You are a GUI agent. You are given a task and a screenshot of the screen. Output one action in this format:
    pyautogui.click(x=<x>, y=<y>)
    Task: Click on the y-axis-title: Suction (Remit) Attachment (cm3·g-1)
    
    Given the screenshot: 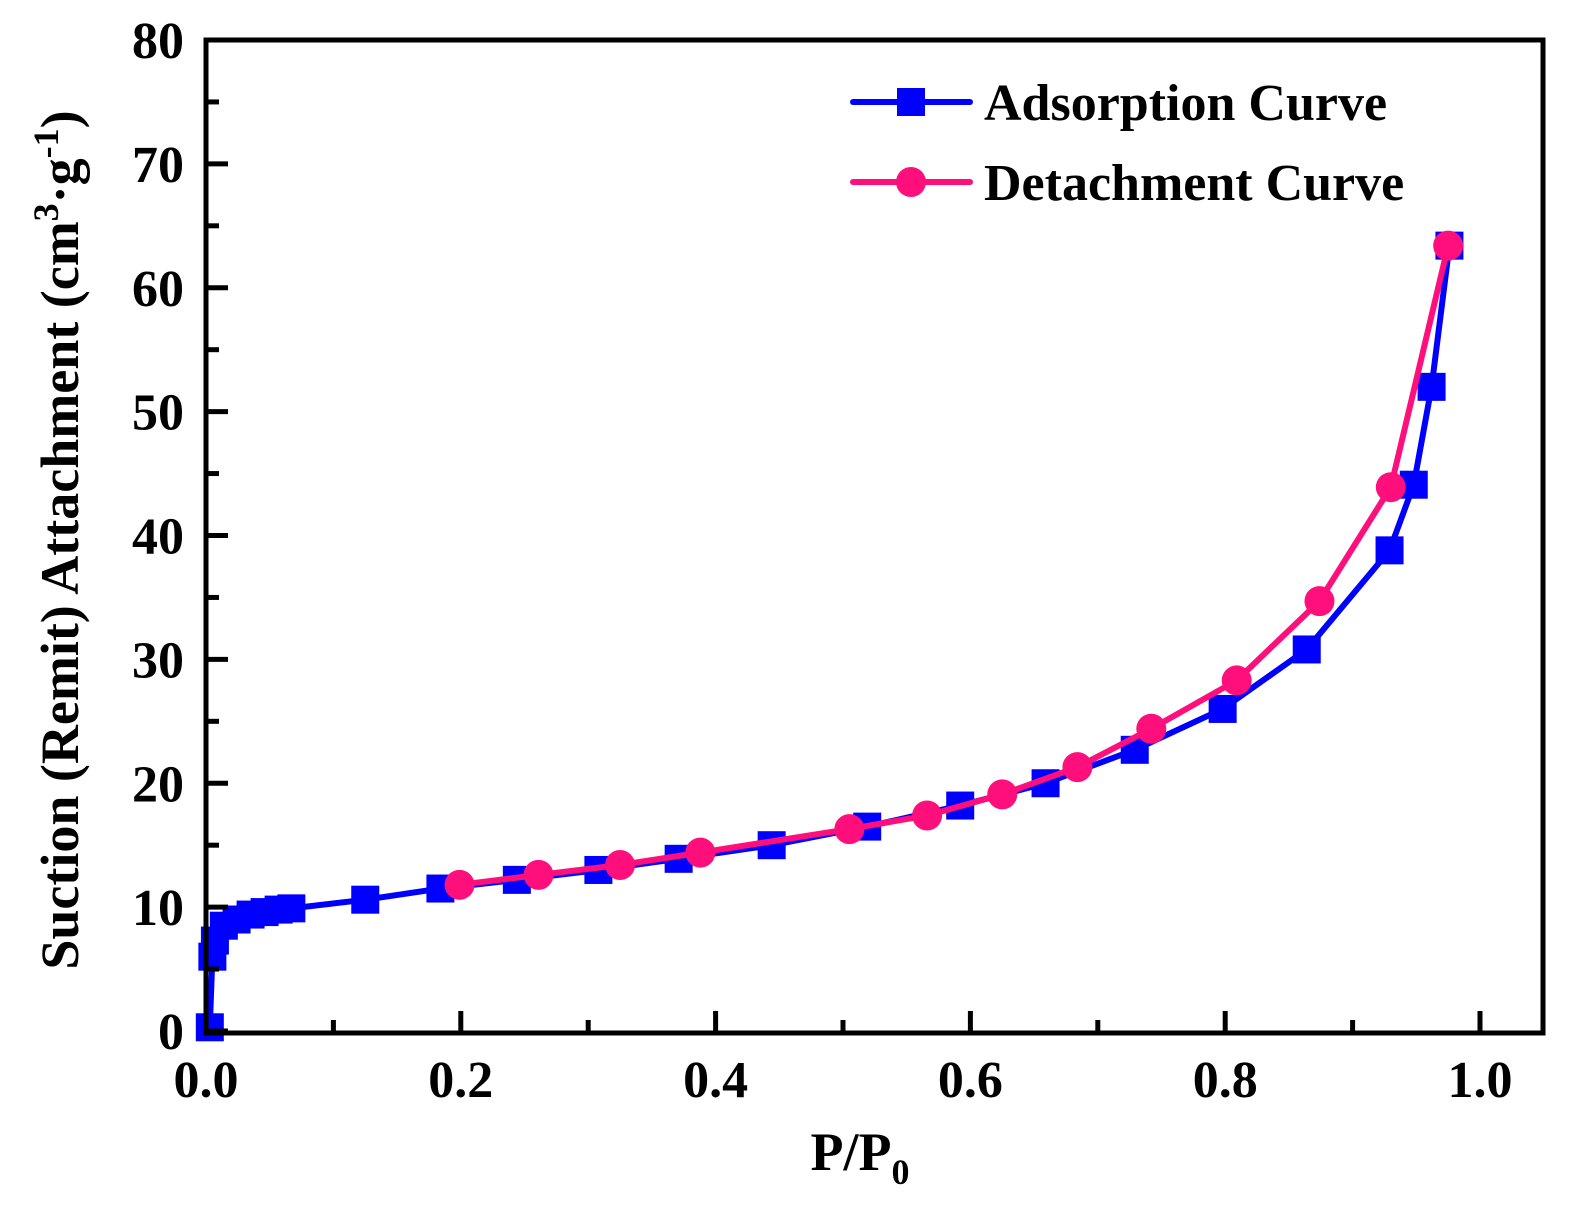 What is the action you would take?
    pyautogui.click(x=58, y=539)
    